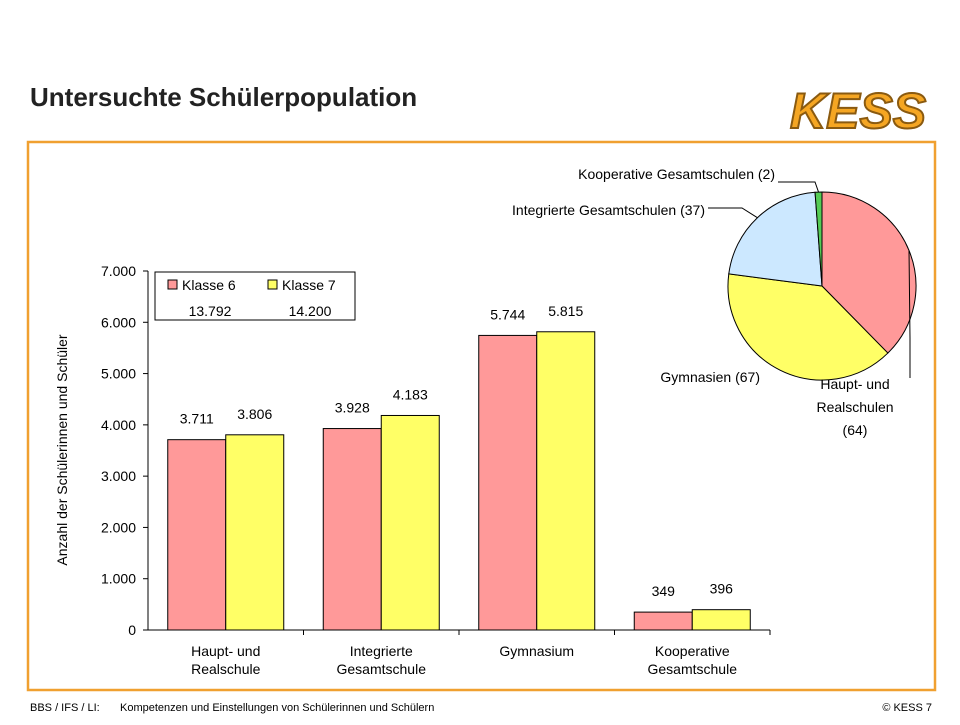 This screenshot has height=725, width=960. What do you see at coordinates (907, 708) in the screenshot?
I see `footer-right: © KESS 7` at bounding box center [907, 708].